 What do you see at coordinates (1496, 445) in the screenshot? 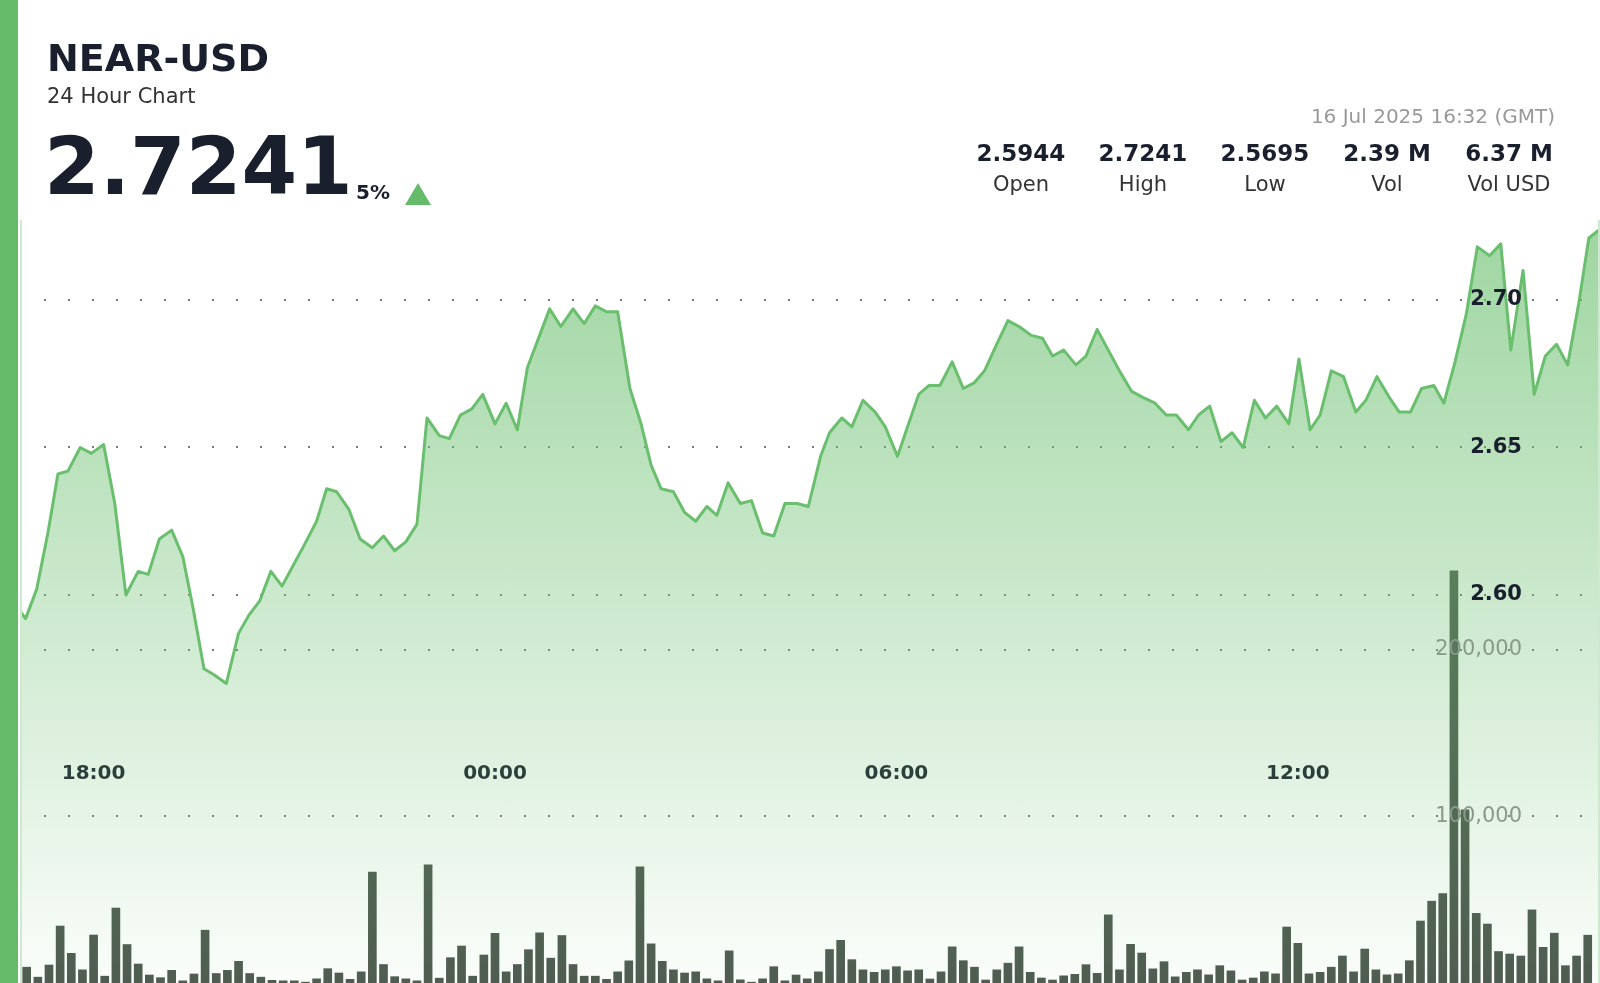
I see `y-tick-label: 2.65` at bounding box center [1496, 445].